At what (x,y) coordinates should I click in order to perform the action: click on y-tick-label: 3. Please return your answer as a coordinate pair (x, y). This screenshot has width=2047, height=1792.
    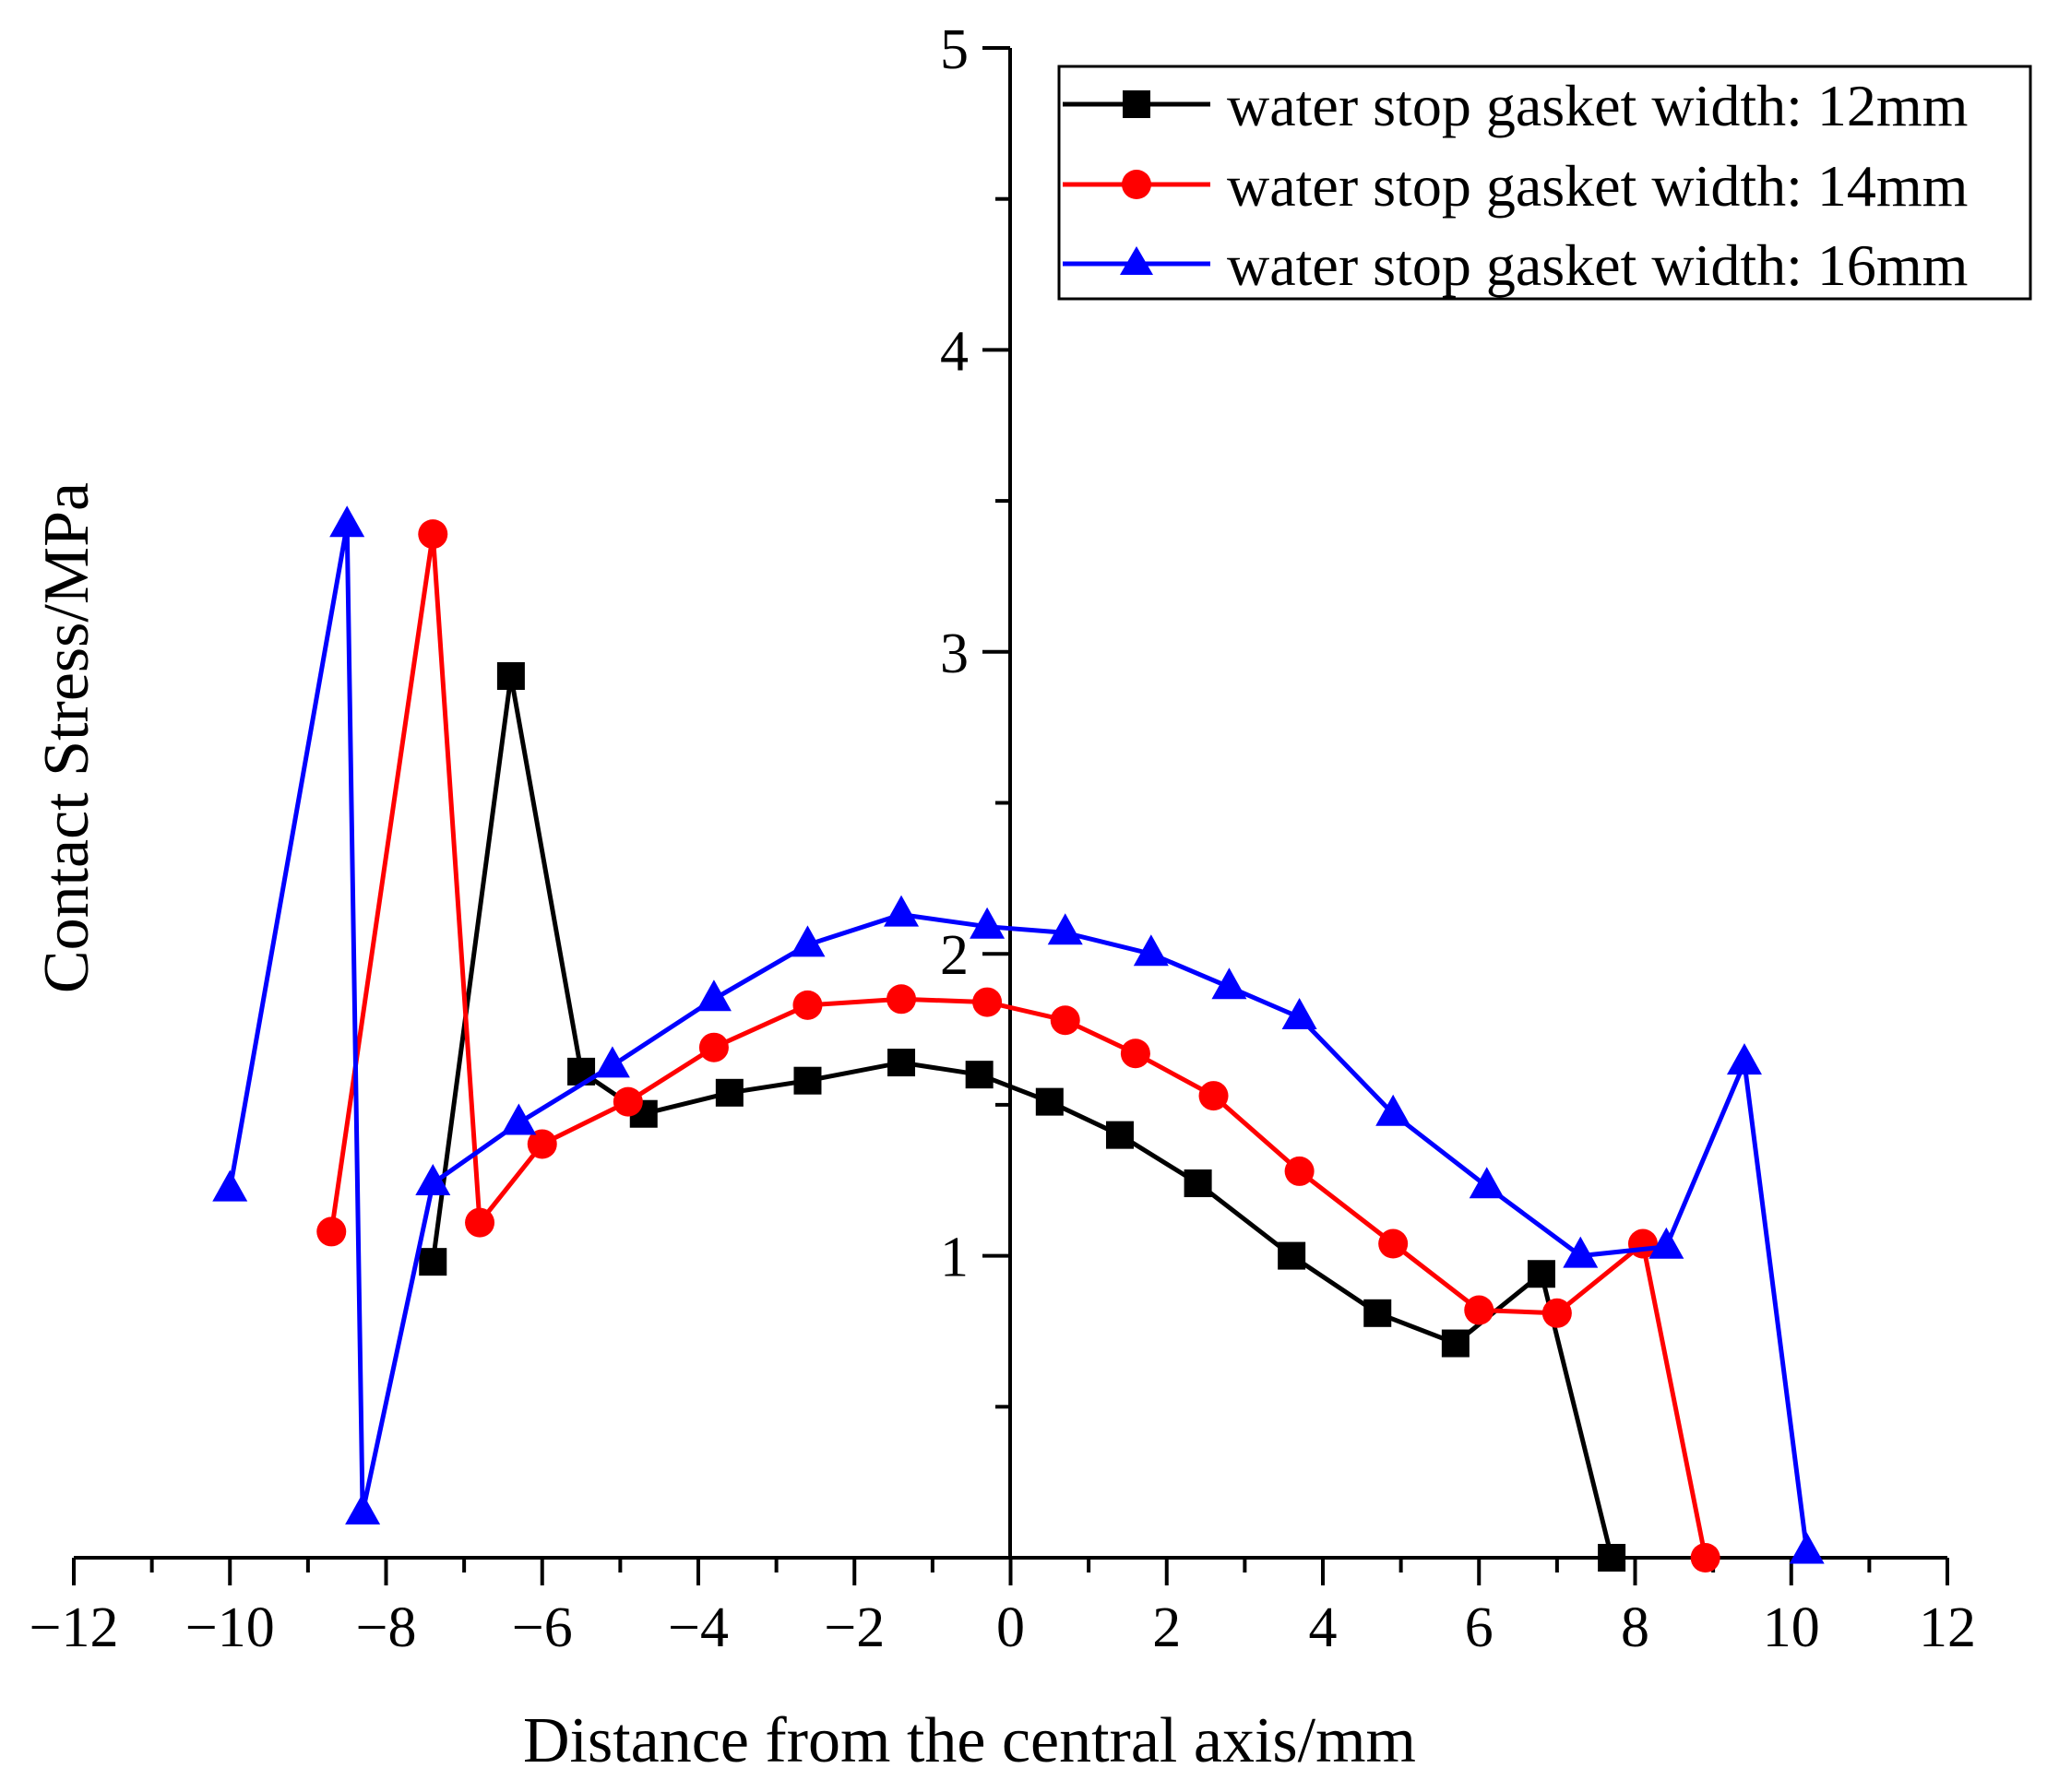
    Looking at the image, I should click on (955, 654).